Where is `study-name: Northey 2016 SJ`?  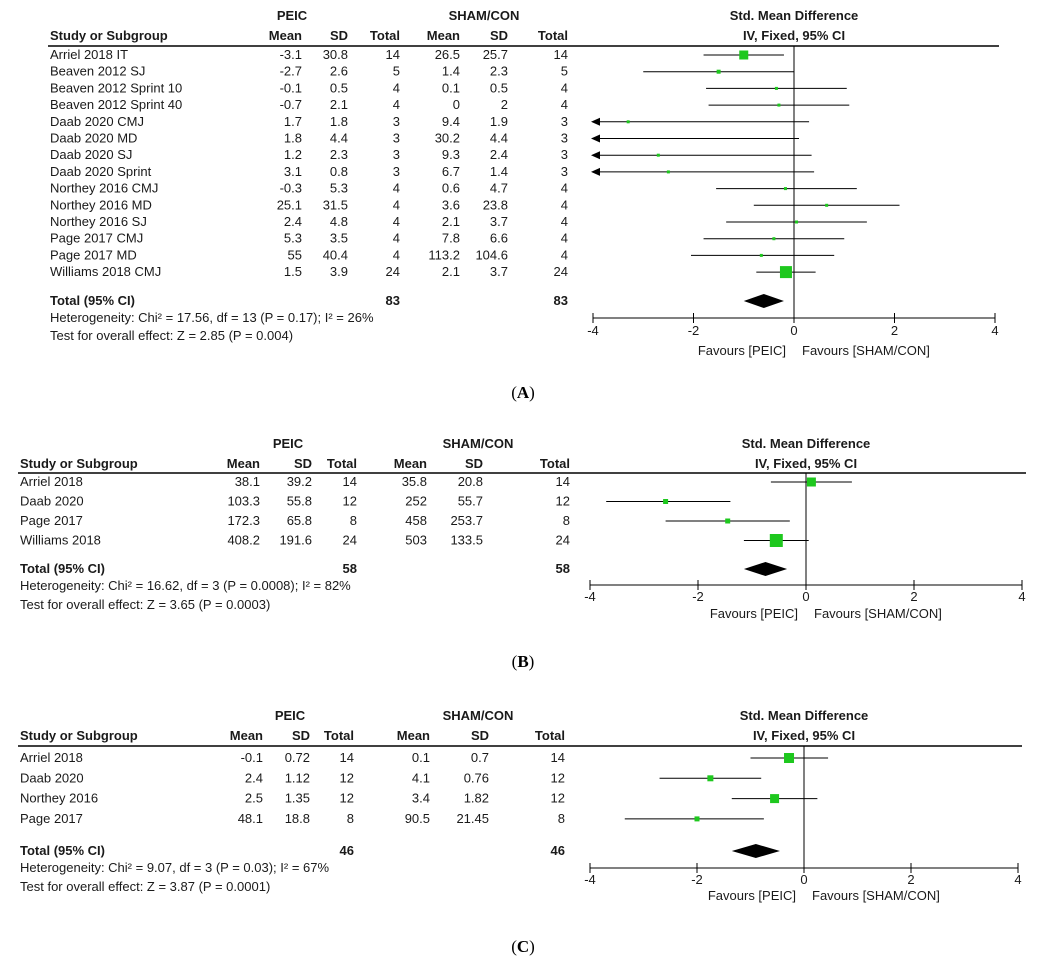
study-name: Northey 2016 SJ is located at coordinates (98, 221).